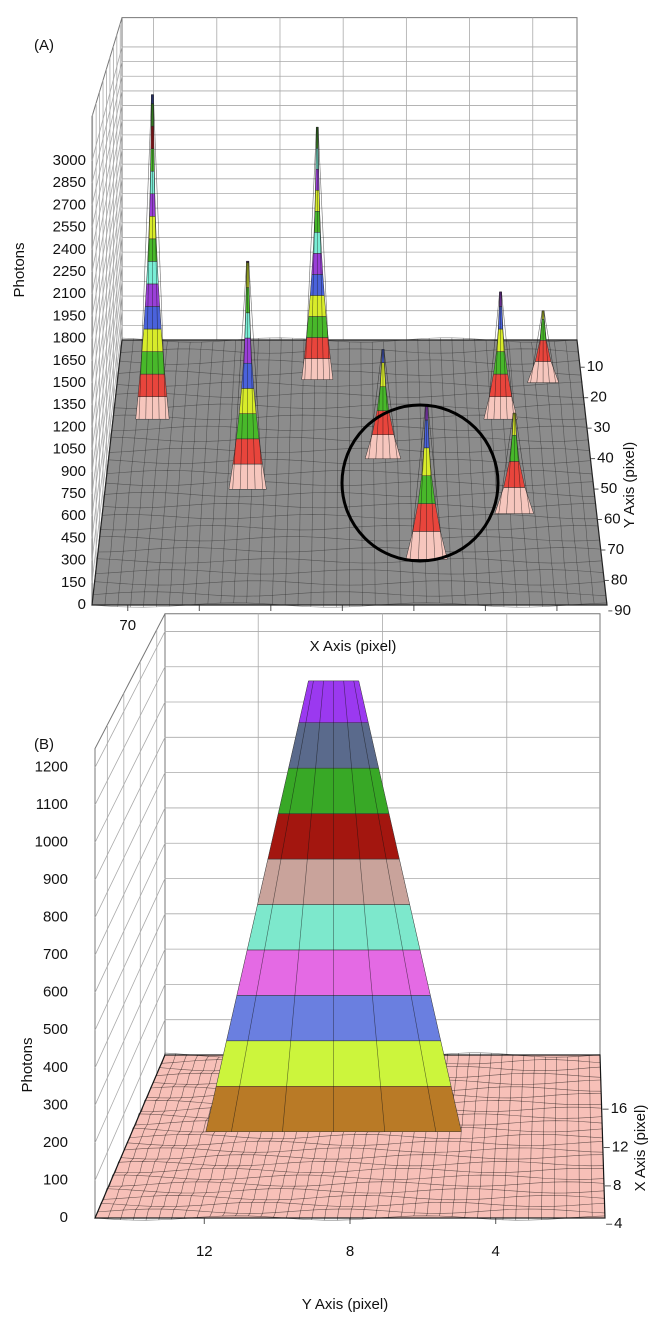 The width and height of the screenshot is (653, 1320). What do you see at coordinates (55, 954) in the screenshot?
I see `z-tick-label: 700` at bounding box center [55, 954].